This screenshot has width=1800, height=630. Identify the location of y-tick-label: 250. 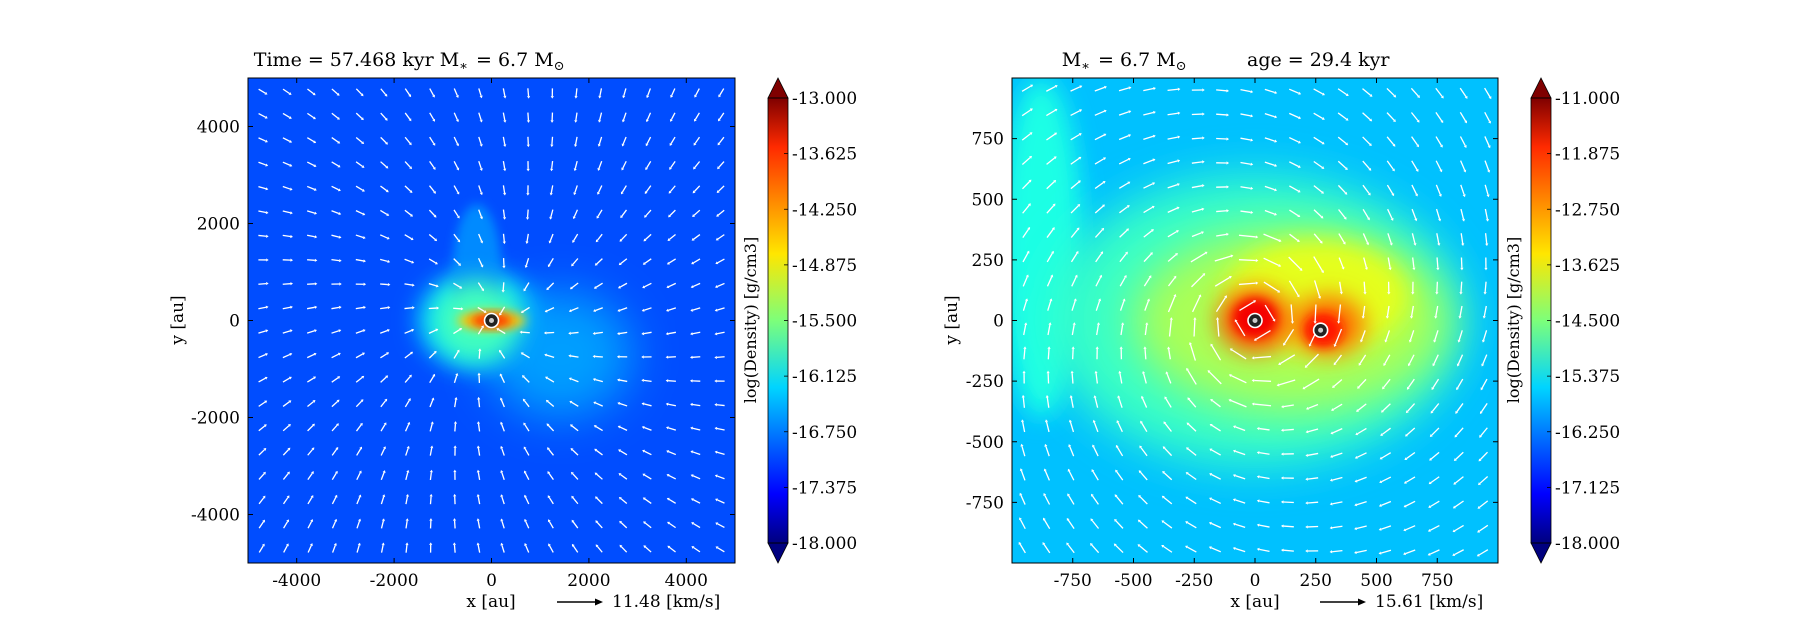
(988, 261).